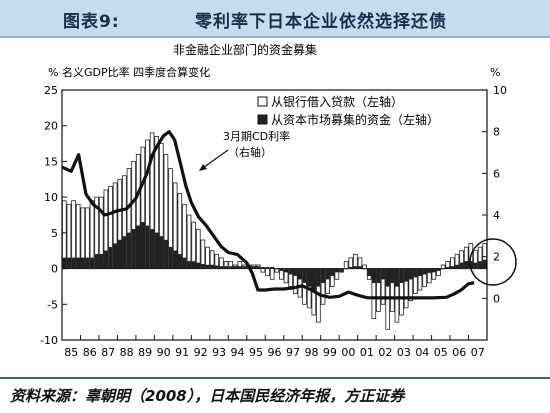 This screenshot has width=550, height=413. Describe the element at coordinates (164, 352) in the screenshot. I see `x-tick-label: 90` at that location.